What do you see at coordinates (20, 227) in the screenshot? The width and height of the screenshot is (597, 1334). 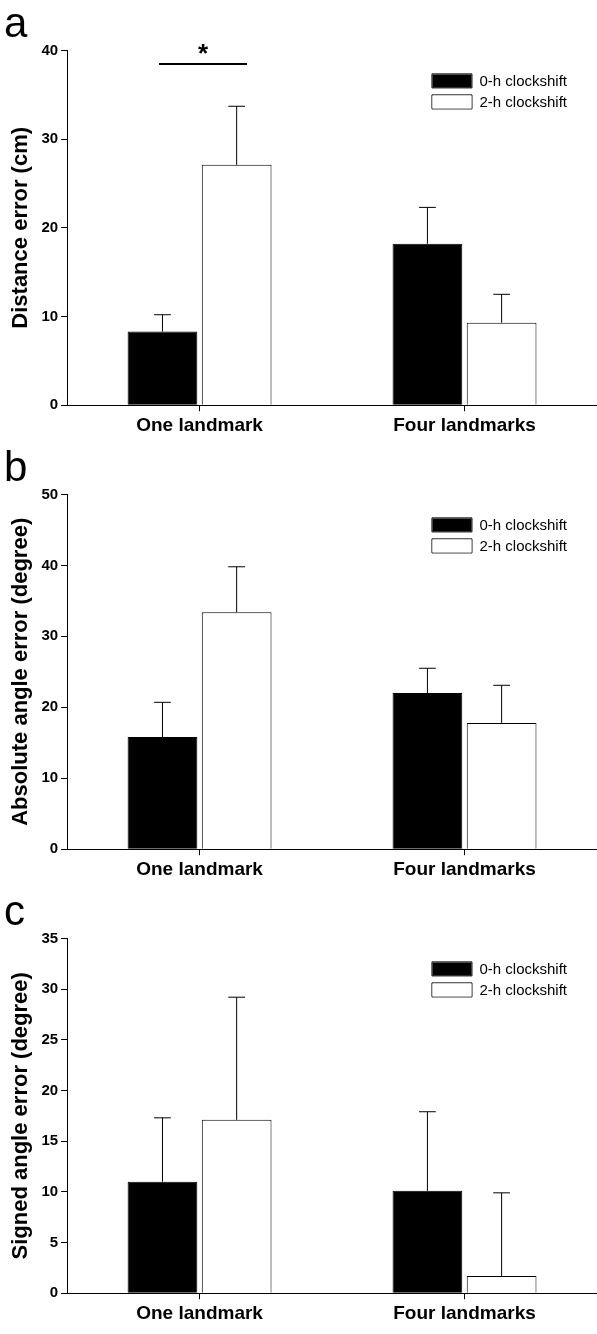 I see `y-axis-title: Distance error (cm)` at bounding box center [20, 227].